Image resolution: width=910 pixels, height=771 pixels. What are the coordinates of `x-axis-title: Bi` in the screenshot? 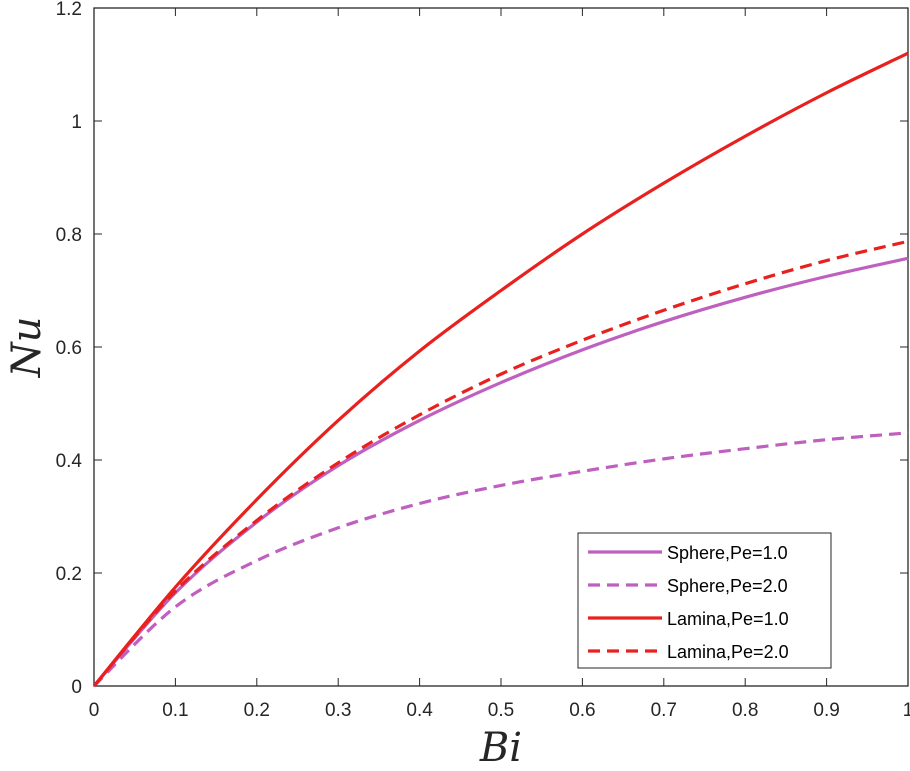 It's located at (500, 748).